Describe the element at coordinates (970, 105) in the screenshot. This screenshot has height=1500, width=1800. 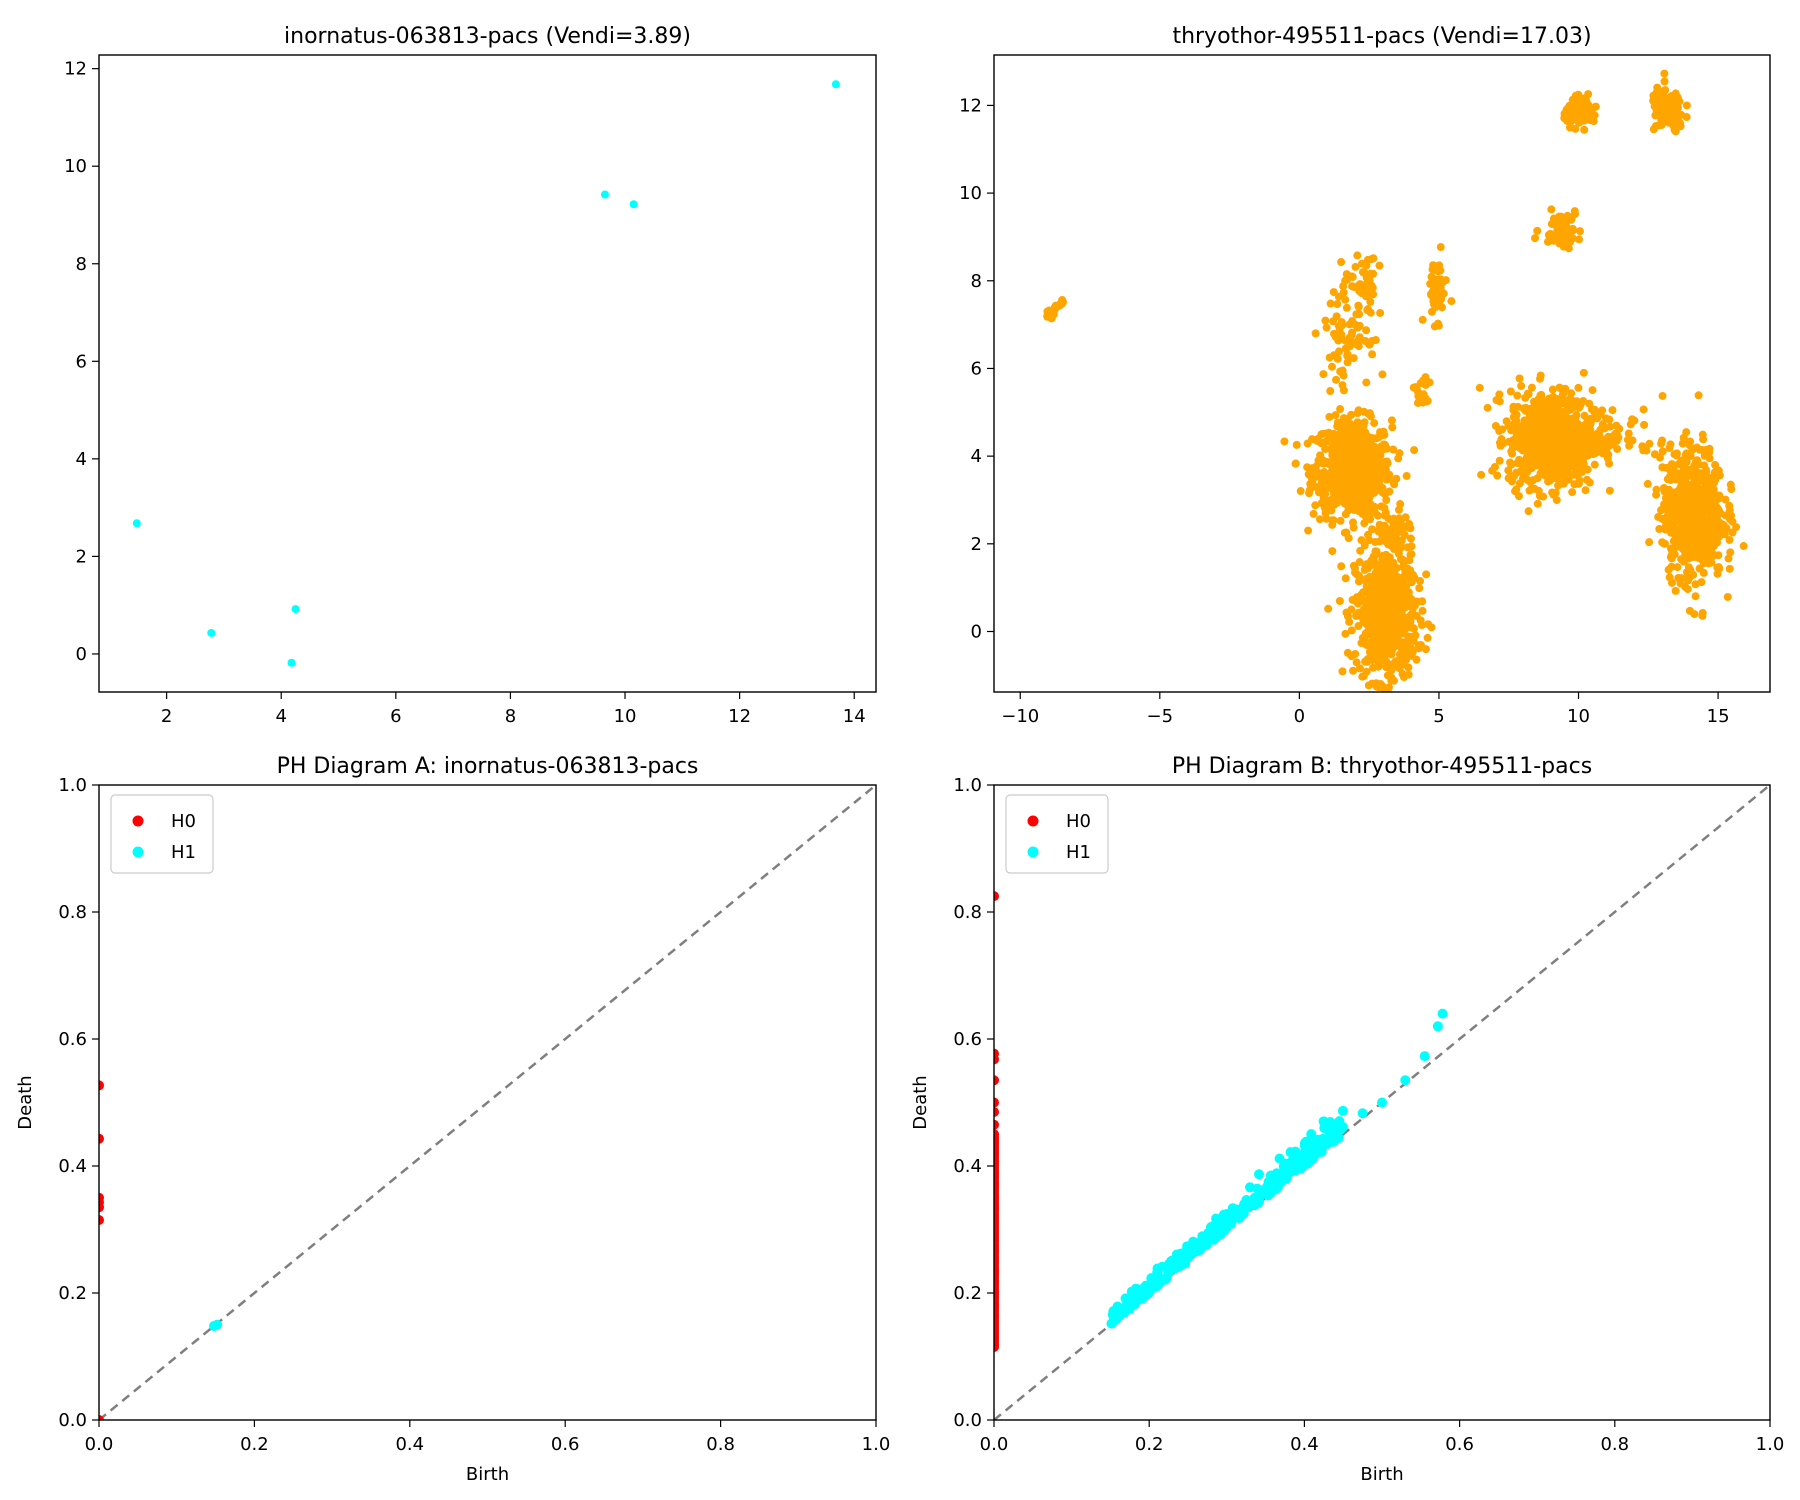
I see `y-tick-label: 12` at that location.